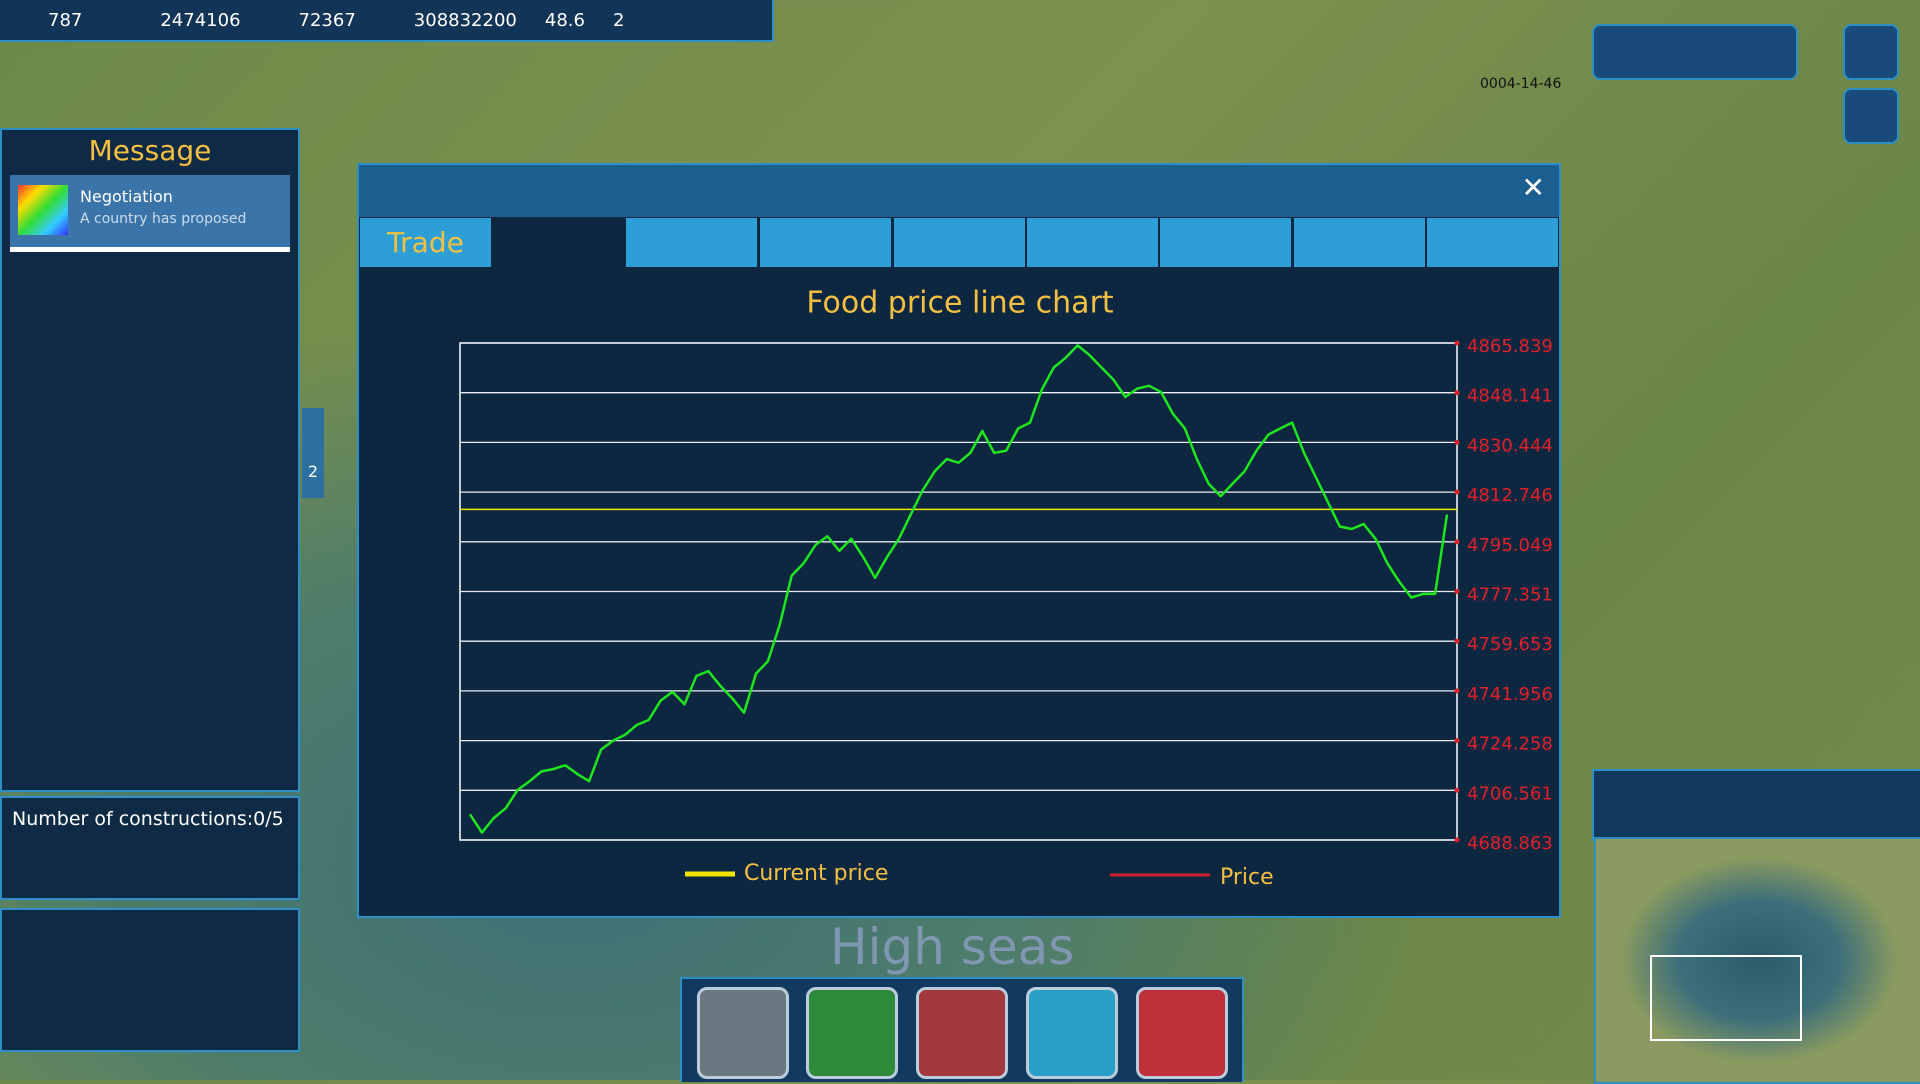 The height and width of the screenshot is (1084, 1920). I want to click on chart-title: Food price line chart, so click(960, 303).